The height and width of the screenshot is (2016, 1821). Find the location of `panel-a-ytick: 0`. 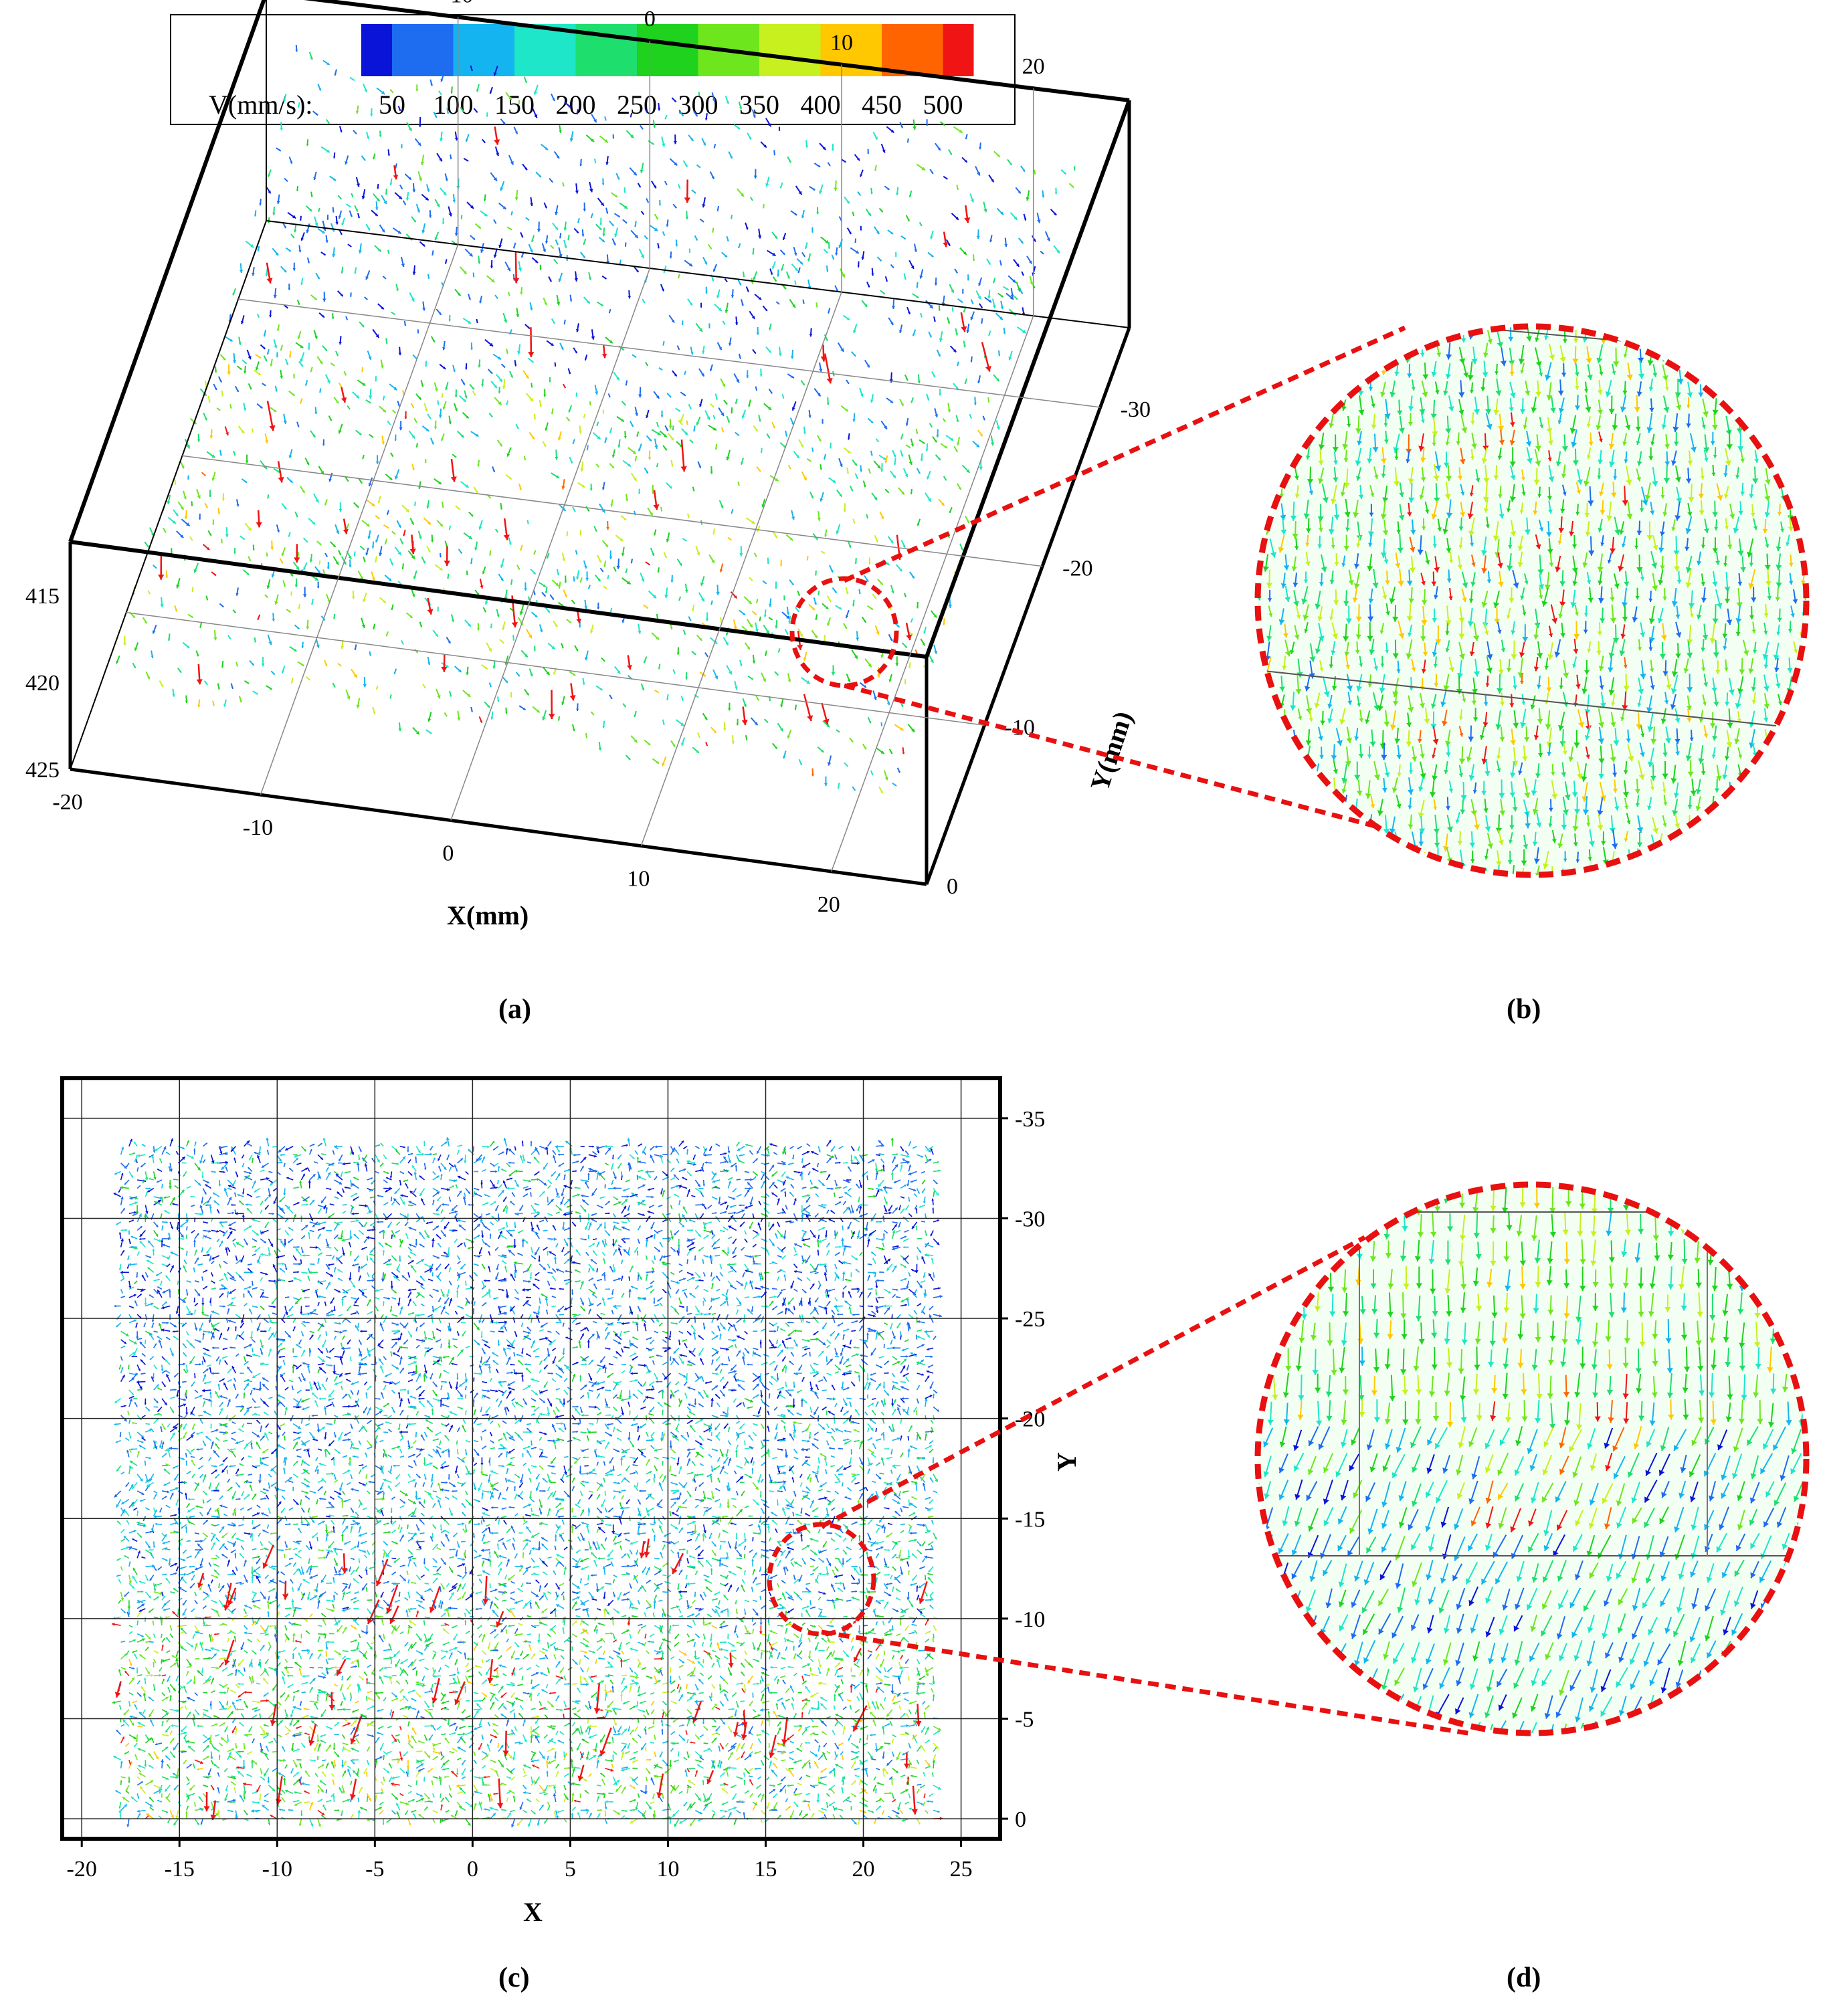

panel-a-ytick: 0 is located at coordinates (953, 886).